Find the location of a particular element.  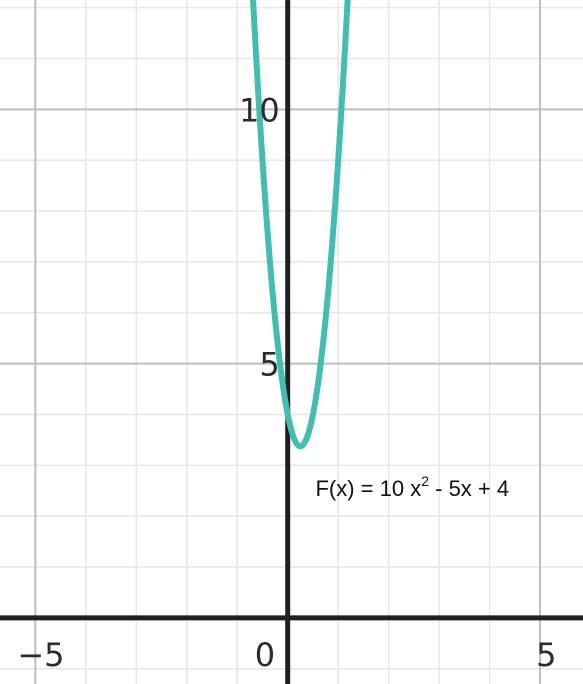

x-tick-label: −5 is located at coordinates (40, 655).